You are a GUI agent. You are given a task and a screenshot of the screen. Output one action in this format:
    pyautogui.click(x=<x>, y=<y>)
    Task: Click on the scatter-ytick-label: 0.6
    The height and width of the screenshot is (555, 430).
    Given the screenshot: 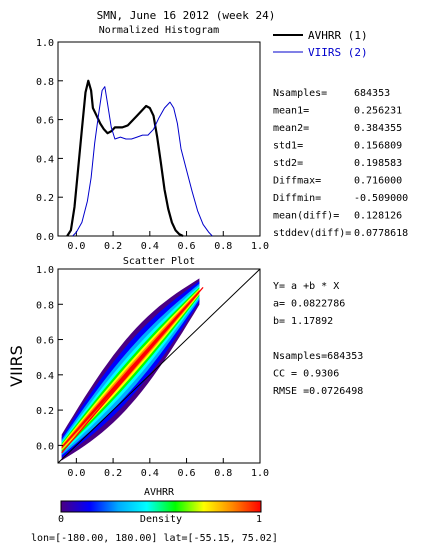 What is the action you would take?
    pyautogui.click(x=45, y=341)
    